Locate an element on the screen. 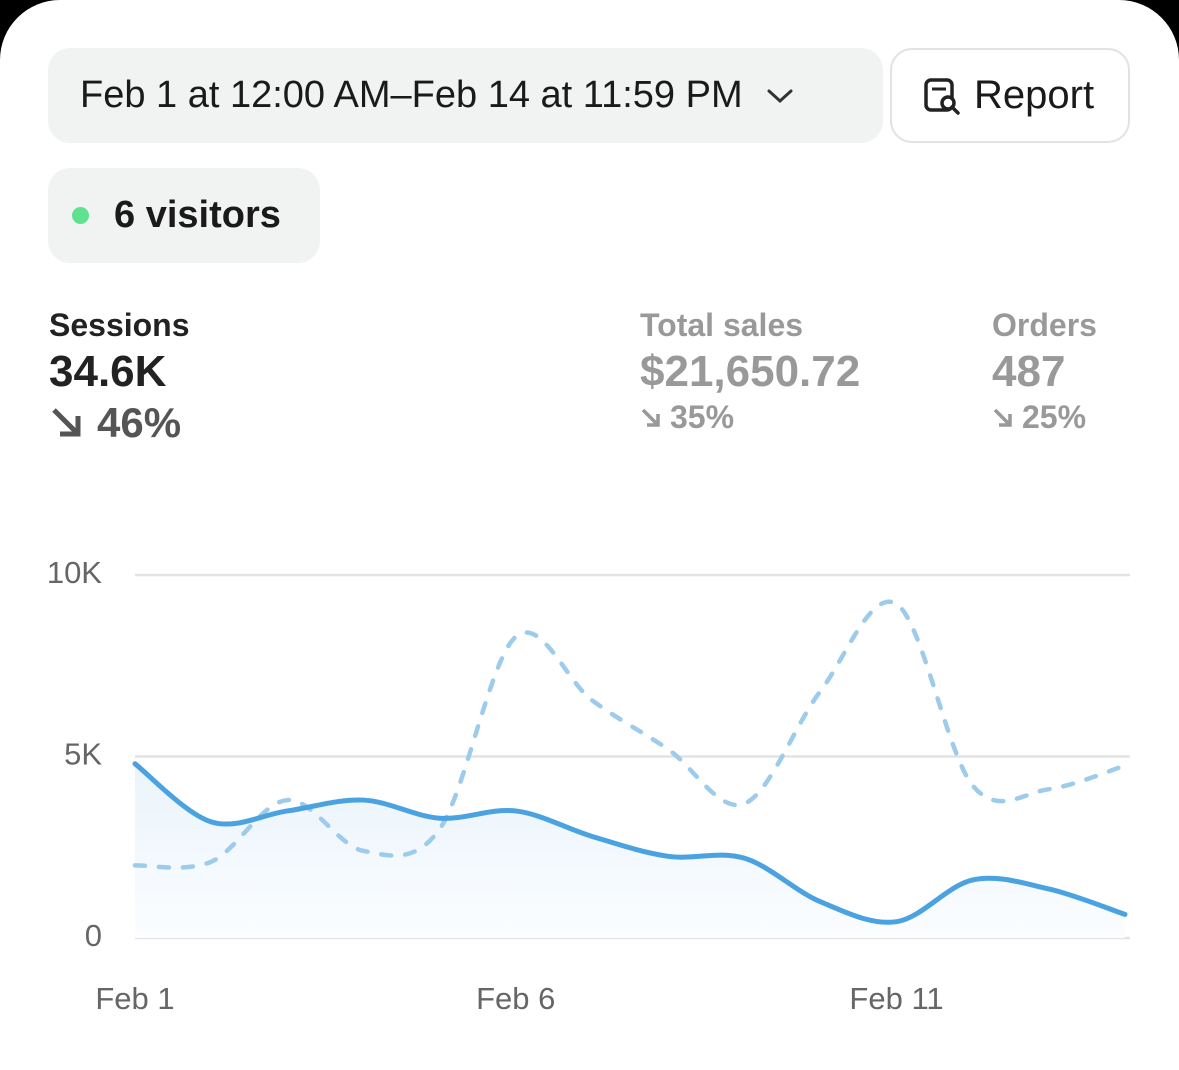 This screenshot has width=1179, height=1070. metric-label: Sessions is located at coordinates (119, 325).